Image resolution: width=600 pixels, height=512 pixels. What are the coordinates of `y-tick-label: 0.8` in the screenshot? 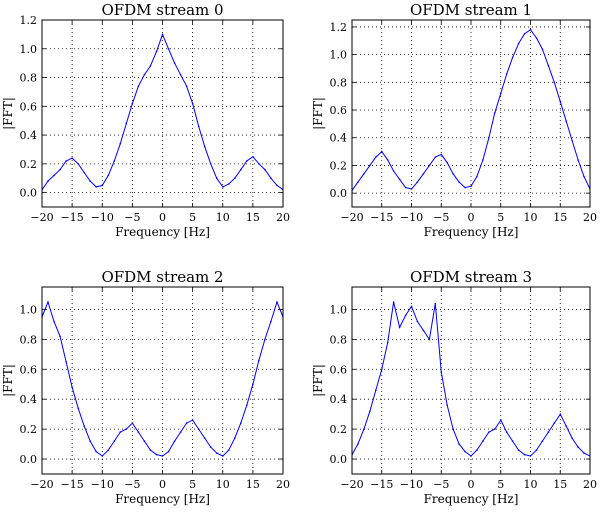 It's located at (29, 339).